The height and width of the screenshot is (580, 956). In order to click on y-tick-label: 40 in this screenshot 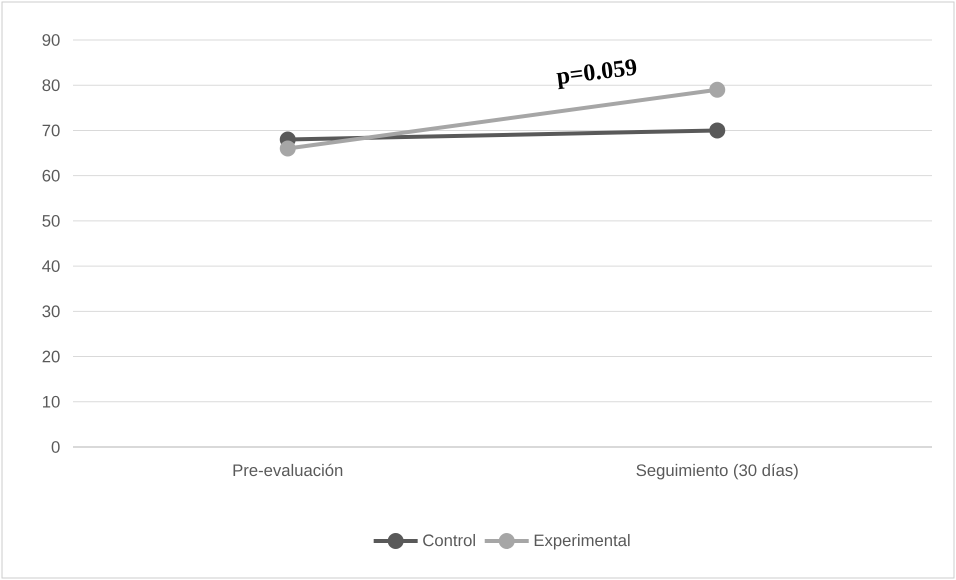, I will do `click(51, 266)`.